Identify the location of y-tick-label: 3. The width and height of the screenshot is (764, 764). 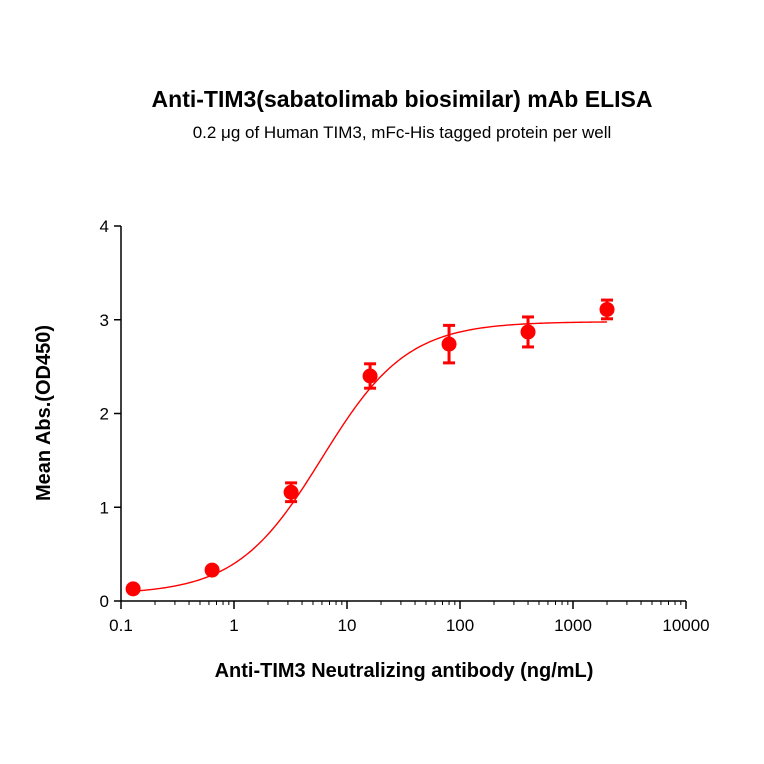
(104, 320).